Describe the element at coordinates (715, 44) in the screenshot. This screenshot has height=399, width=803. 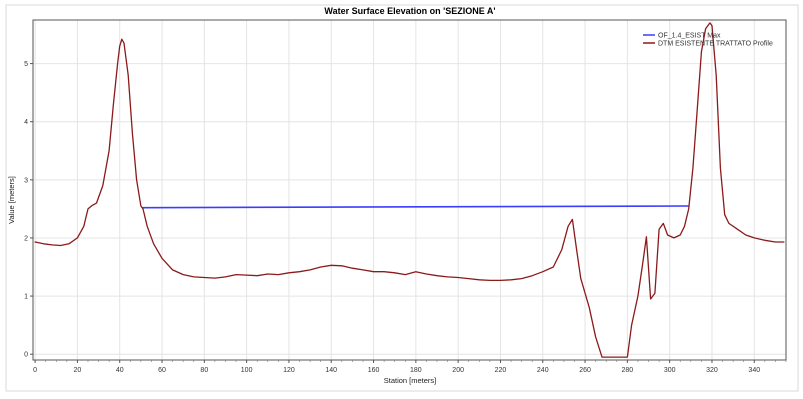
I see `legend-label-ground-profile: DTM ESISTENTE TRATTATO Profile` at that location.